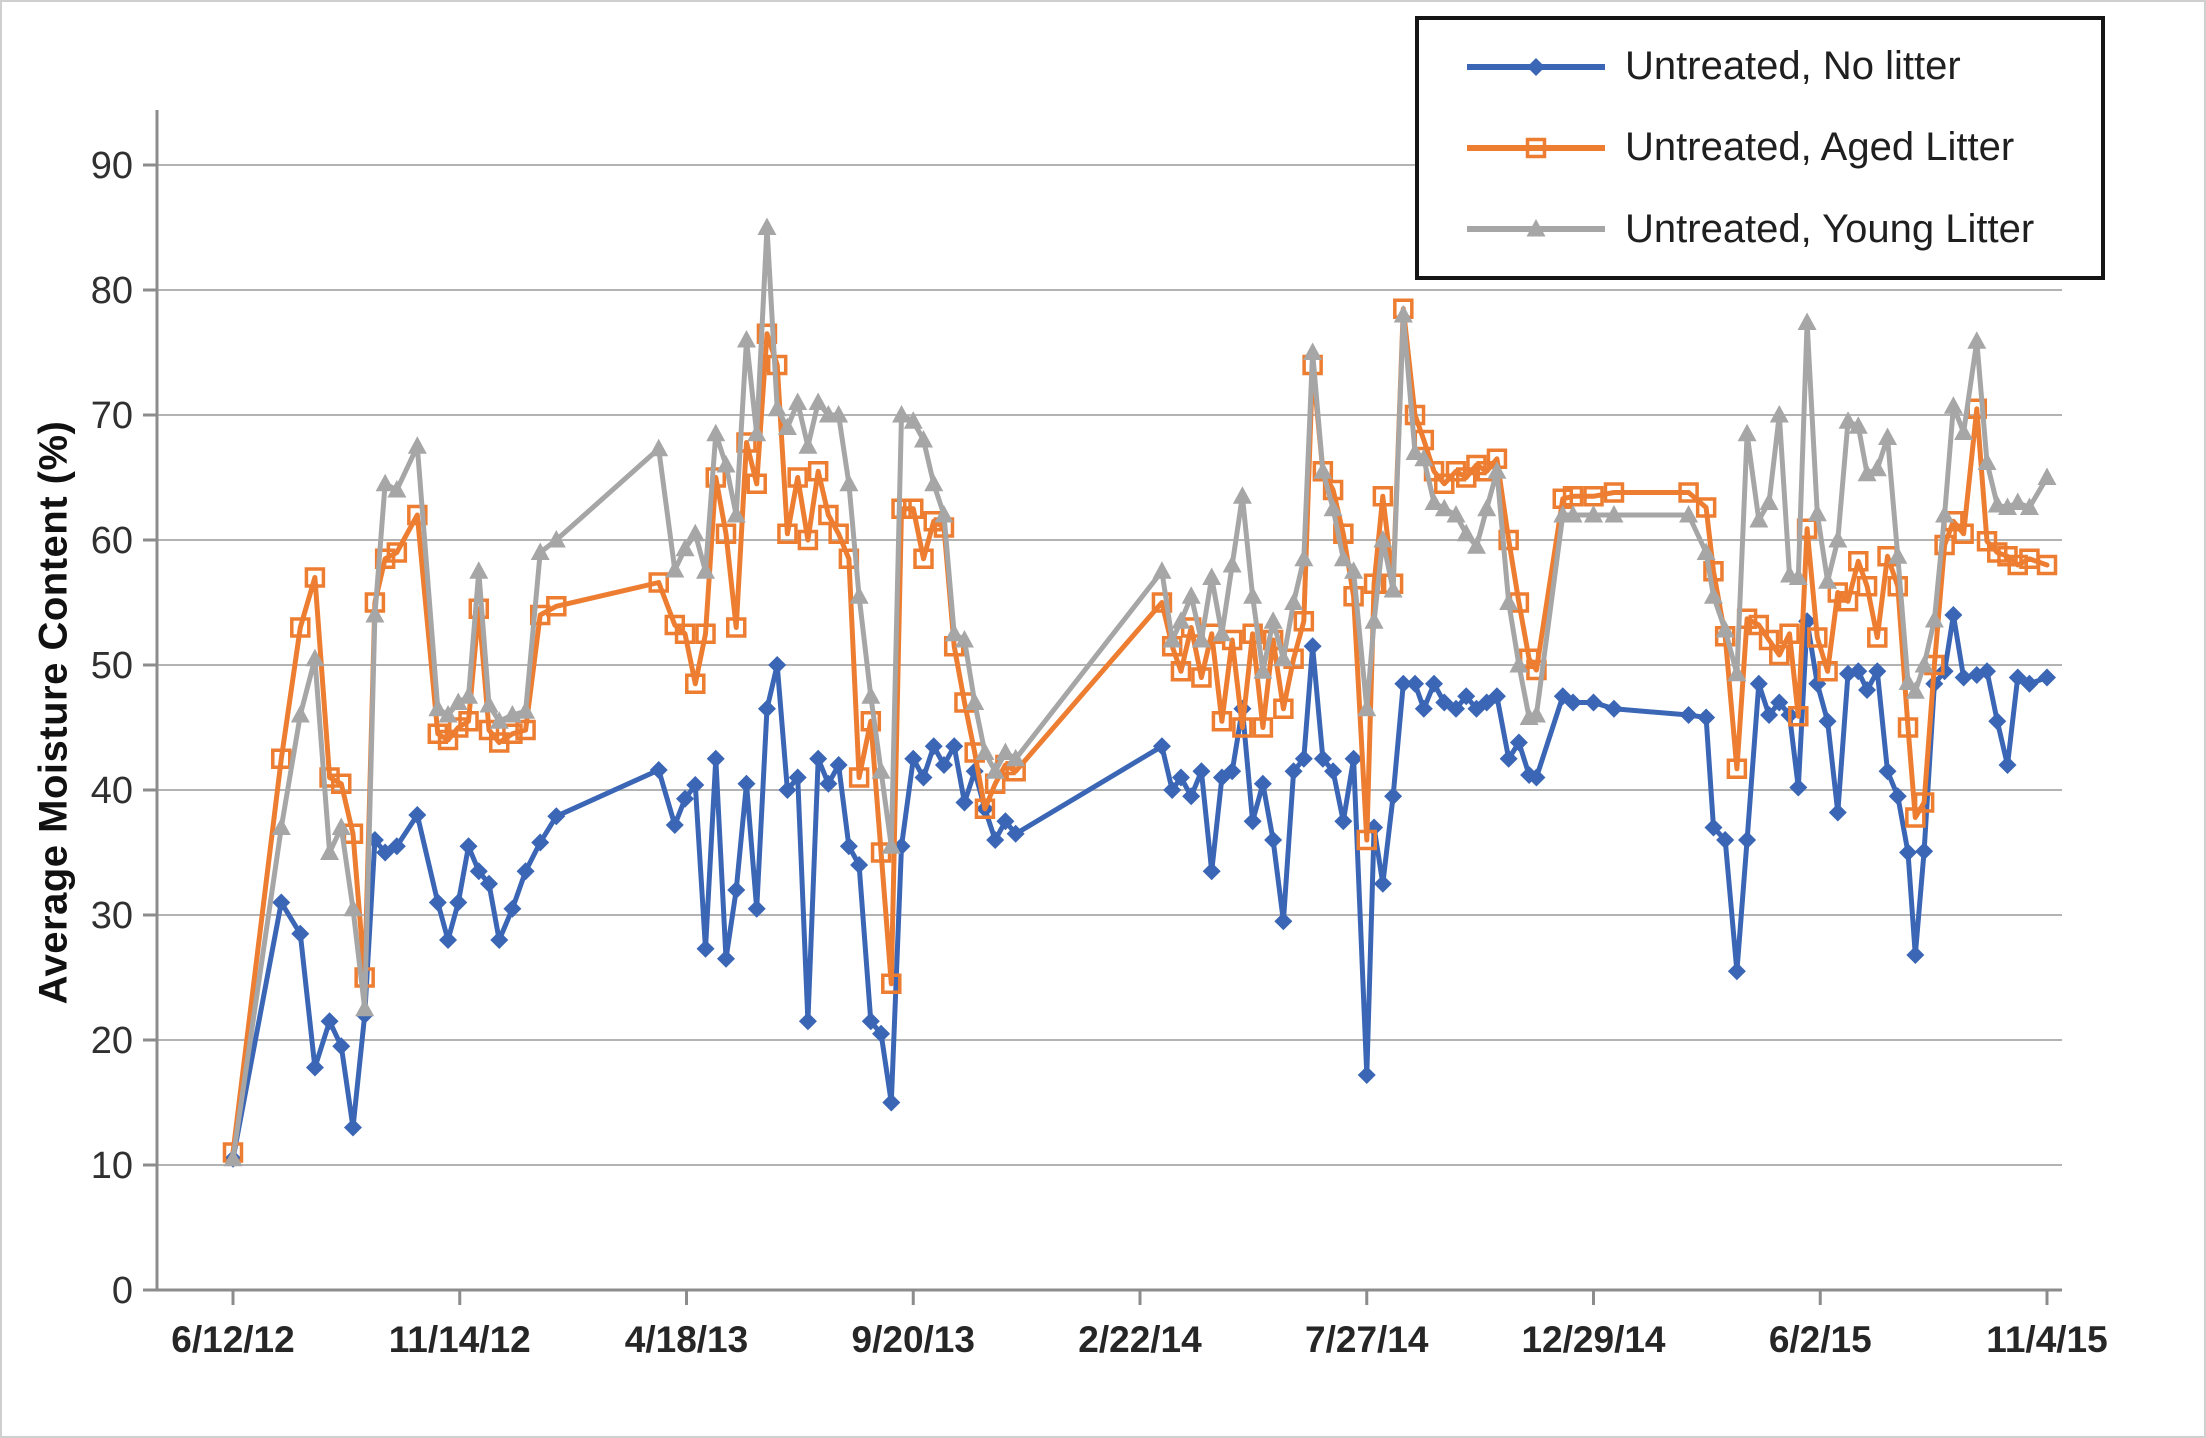  Describe the element at coordinates (1536, 148) in the screenshot. I see `orange-square-line-icon` at that location.